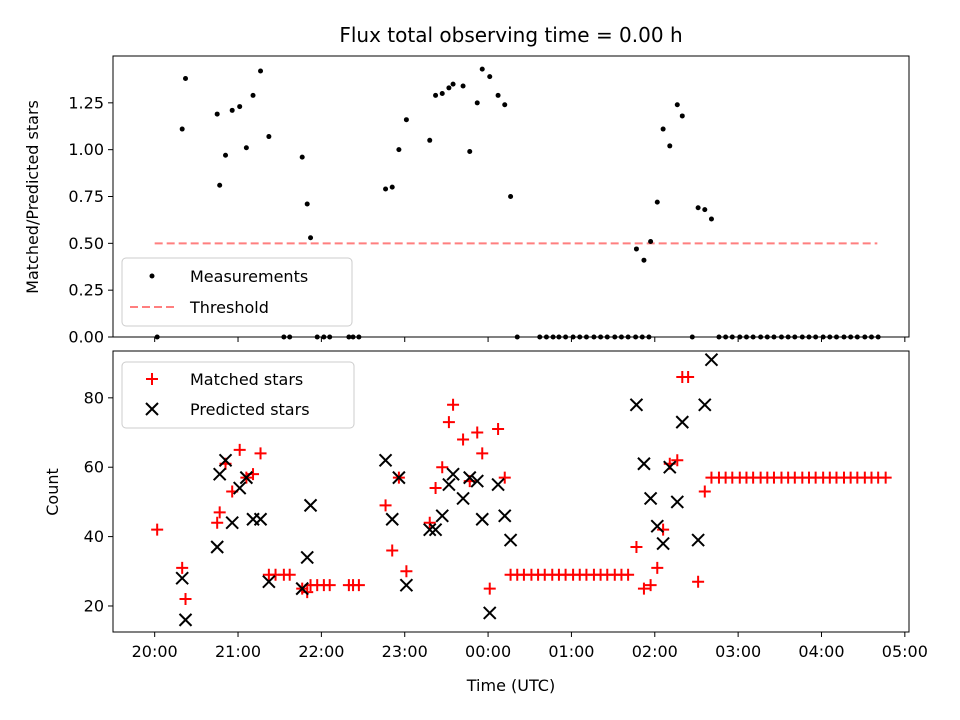 The image size is (960, 720). What do you see at coordinates (86, 337) in the screenshot?
I see `top-y-tick-label: 0.00` at bounding box center [86, 337].